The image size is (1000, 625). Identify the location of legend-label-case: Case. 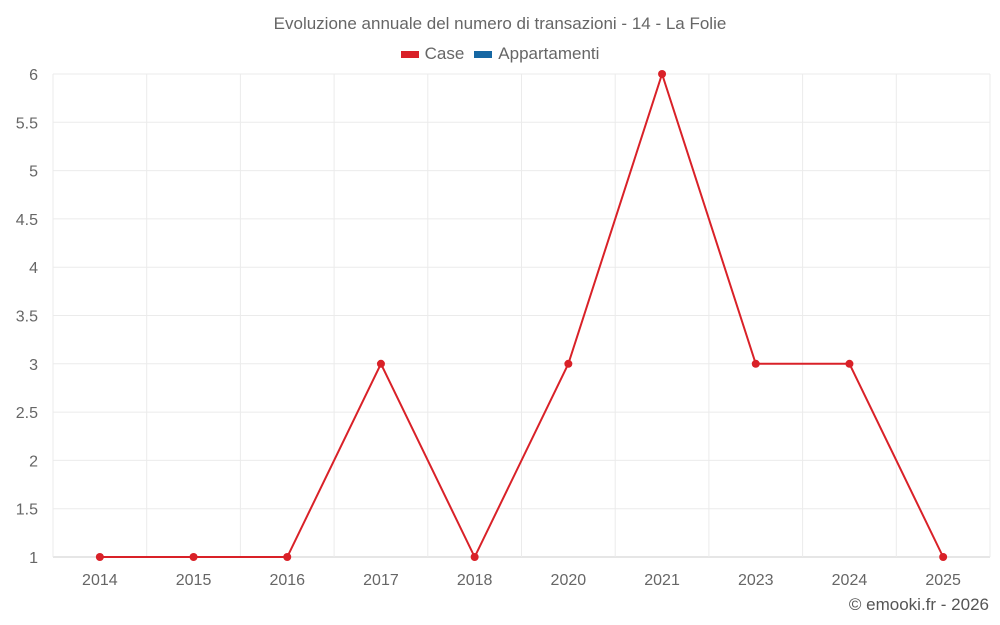
(444, 53).